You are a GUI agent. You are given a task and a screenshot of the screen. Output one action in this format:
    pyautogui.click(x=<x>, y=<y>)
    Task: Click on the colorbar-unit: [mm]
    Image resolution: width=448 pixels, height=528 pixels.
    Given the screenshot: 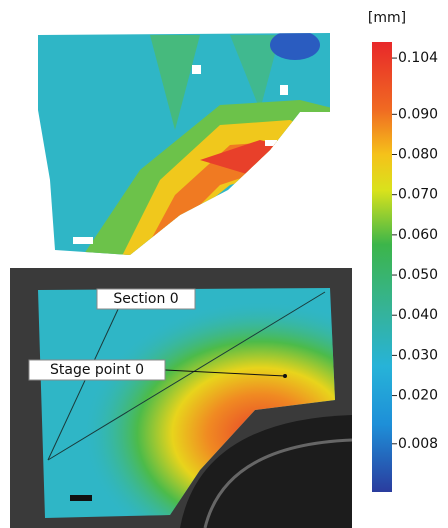 What is the action you would take?
    pyautogui.click(x=387, y=18)
    